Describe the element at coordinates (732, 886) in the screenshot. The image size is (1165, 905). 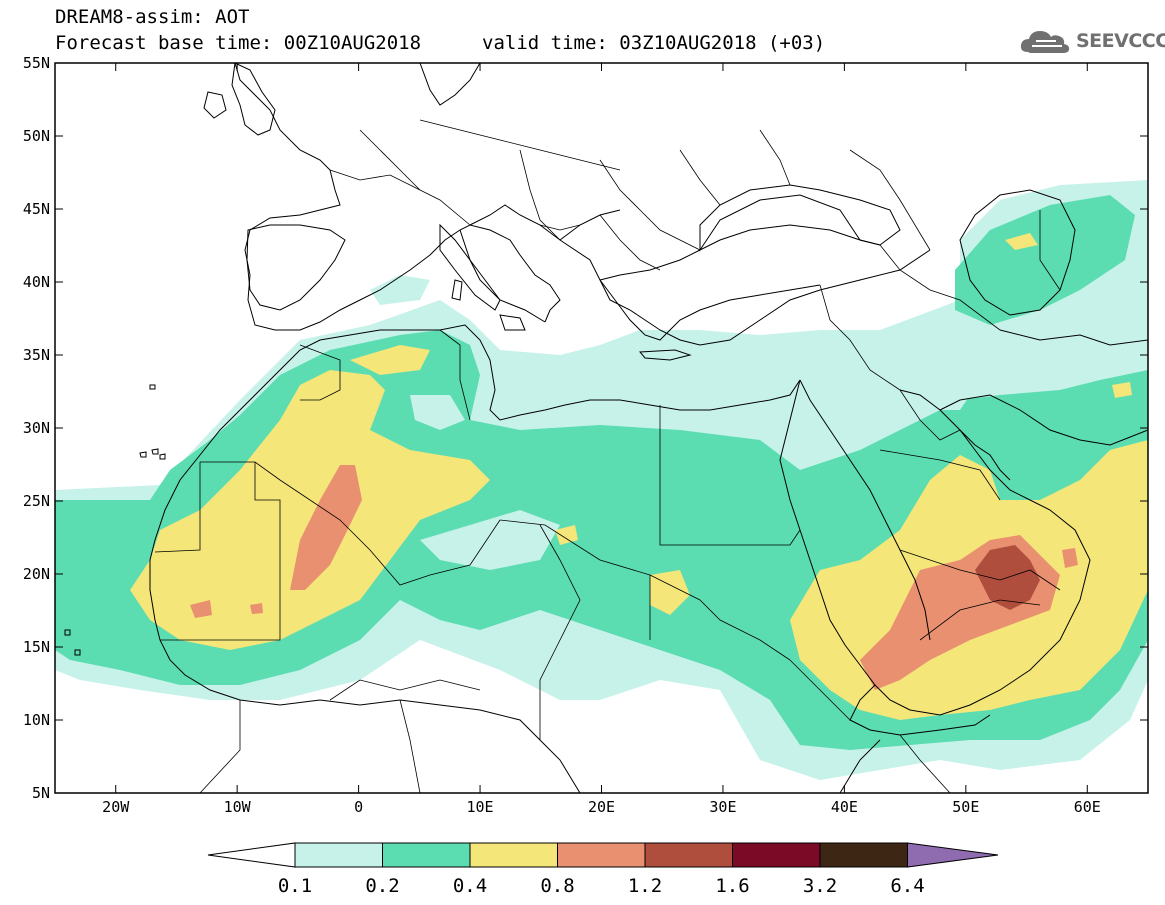
I see `colorbar-label: 1.6` at that location.